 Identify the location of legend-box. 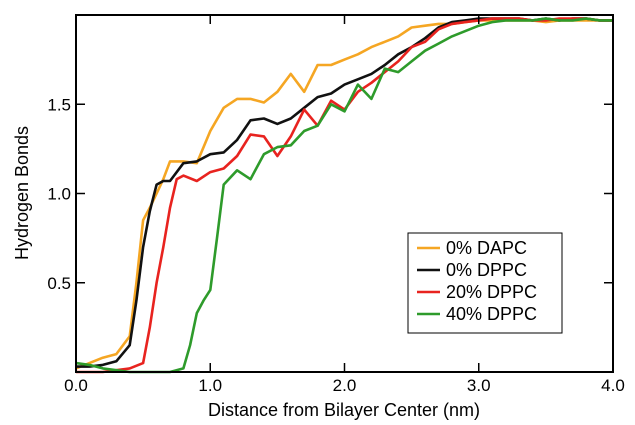
(485, 283).